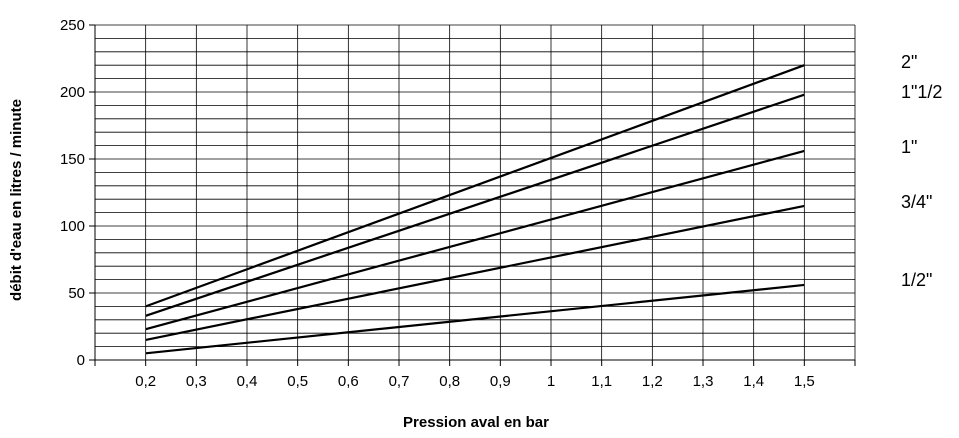 This screenshot has width=959, height=438. What do you see at coordinates (921, 92) in the screenshot?
I see `series-label: 1"1/2` at bounding box center [921, 92].